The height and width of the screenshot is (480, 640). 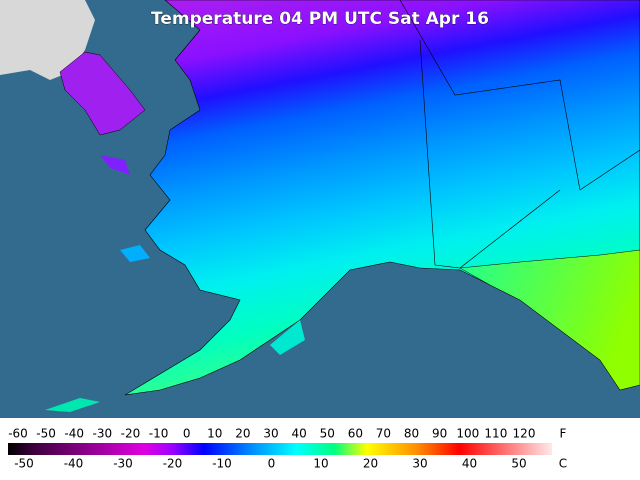 What do you see at coordinates (469, 464) in the screenshot?
I see `celsius-label: 40` at bounding box center [469, 464].